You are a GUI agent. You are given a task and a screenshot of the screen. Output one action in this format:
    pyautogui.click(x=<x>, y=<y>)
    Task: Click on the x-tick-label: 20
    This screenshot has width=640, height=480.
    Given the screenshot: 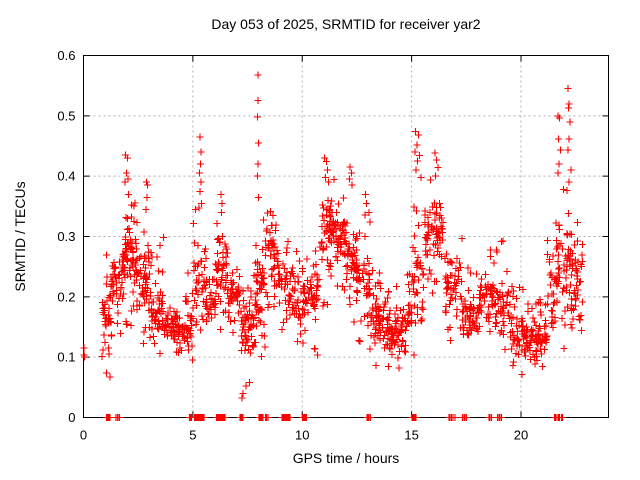 What is the action you would take?
    pyautogui.click(x=521, y=435)
    